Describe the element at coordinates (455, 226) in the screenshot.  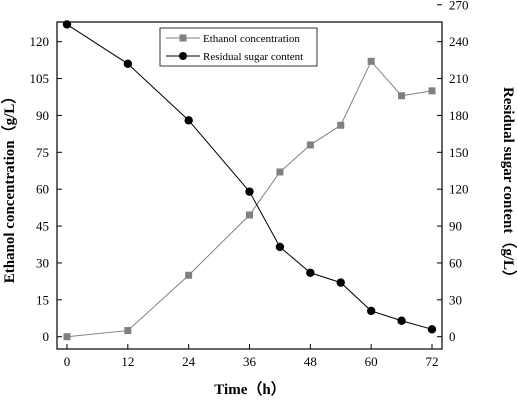
I see `right-tick-label: 90` at that location.